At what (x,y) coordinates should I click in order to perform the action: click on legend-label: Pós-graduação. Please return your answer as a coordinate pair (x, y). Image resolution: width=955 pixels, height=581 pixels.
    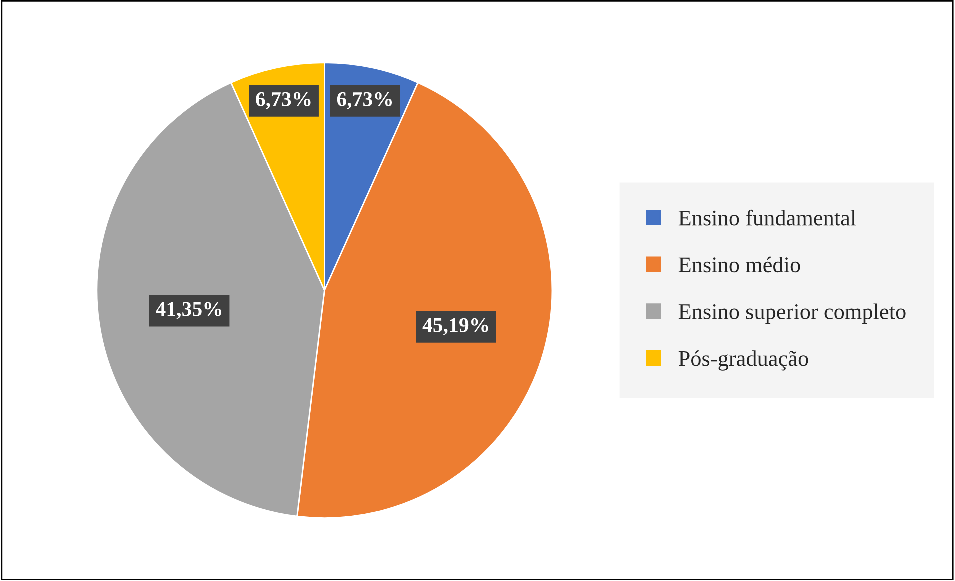
    Looking at the image, I should click on (743, 360).